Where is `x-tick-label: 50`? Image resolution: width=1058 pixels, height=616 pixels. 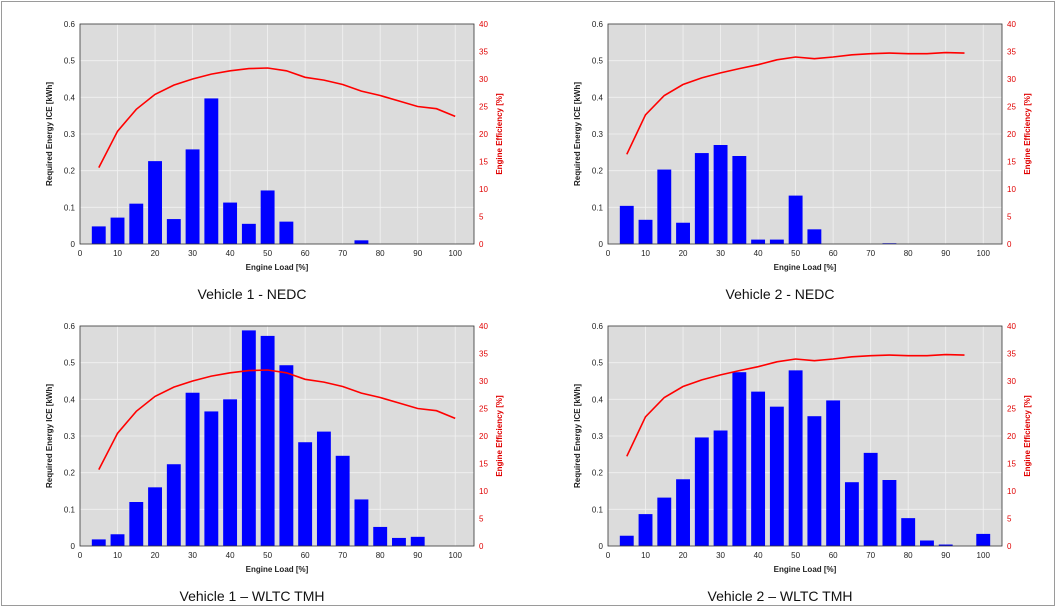
x-tick-label: 50 is located at coordinates (795, 253).